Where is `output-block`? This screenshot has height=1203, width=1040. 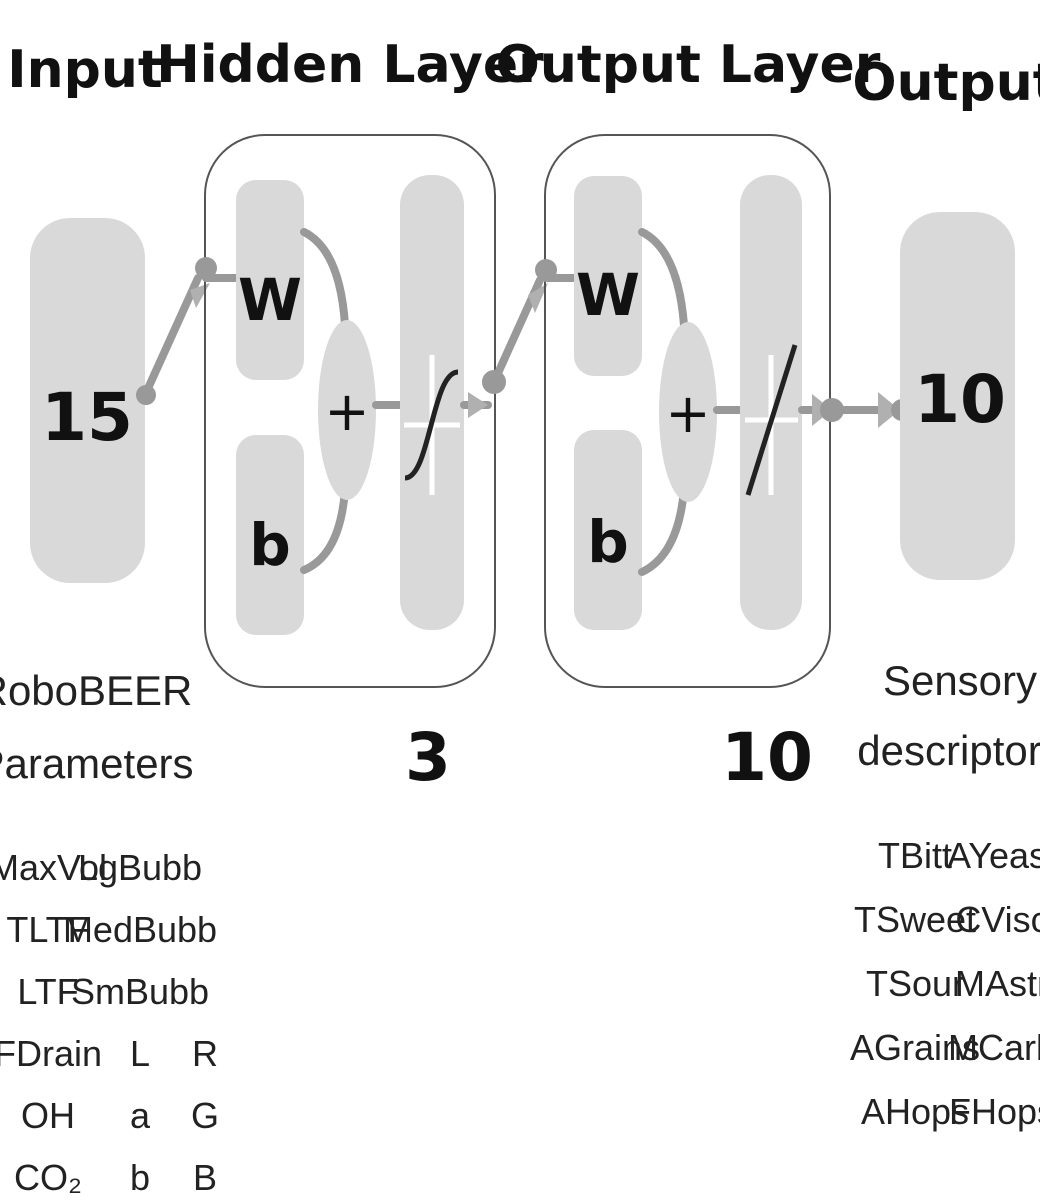 output-block is located at coordinates (957, 396).